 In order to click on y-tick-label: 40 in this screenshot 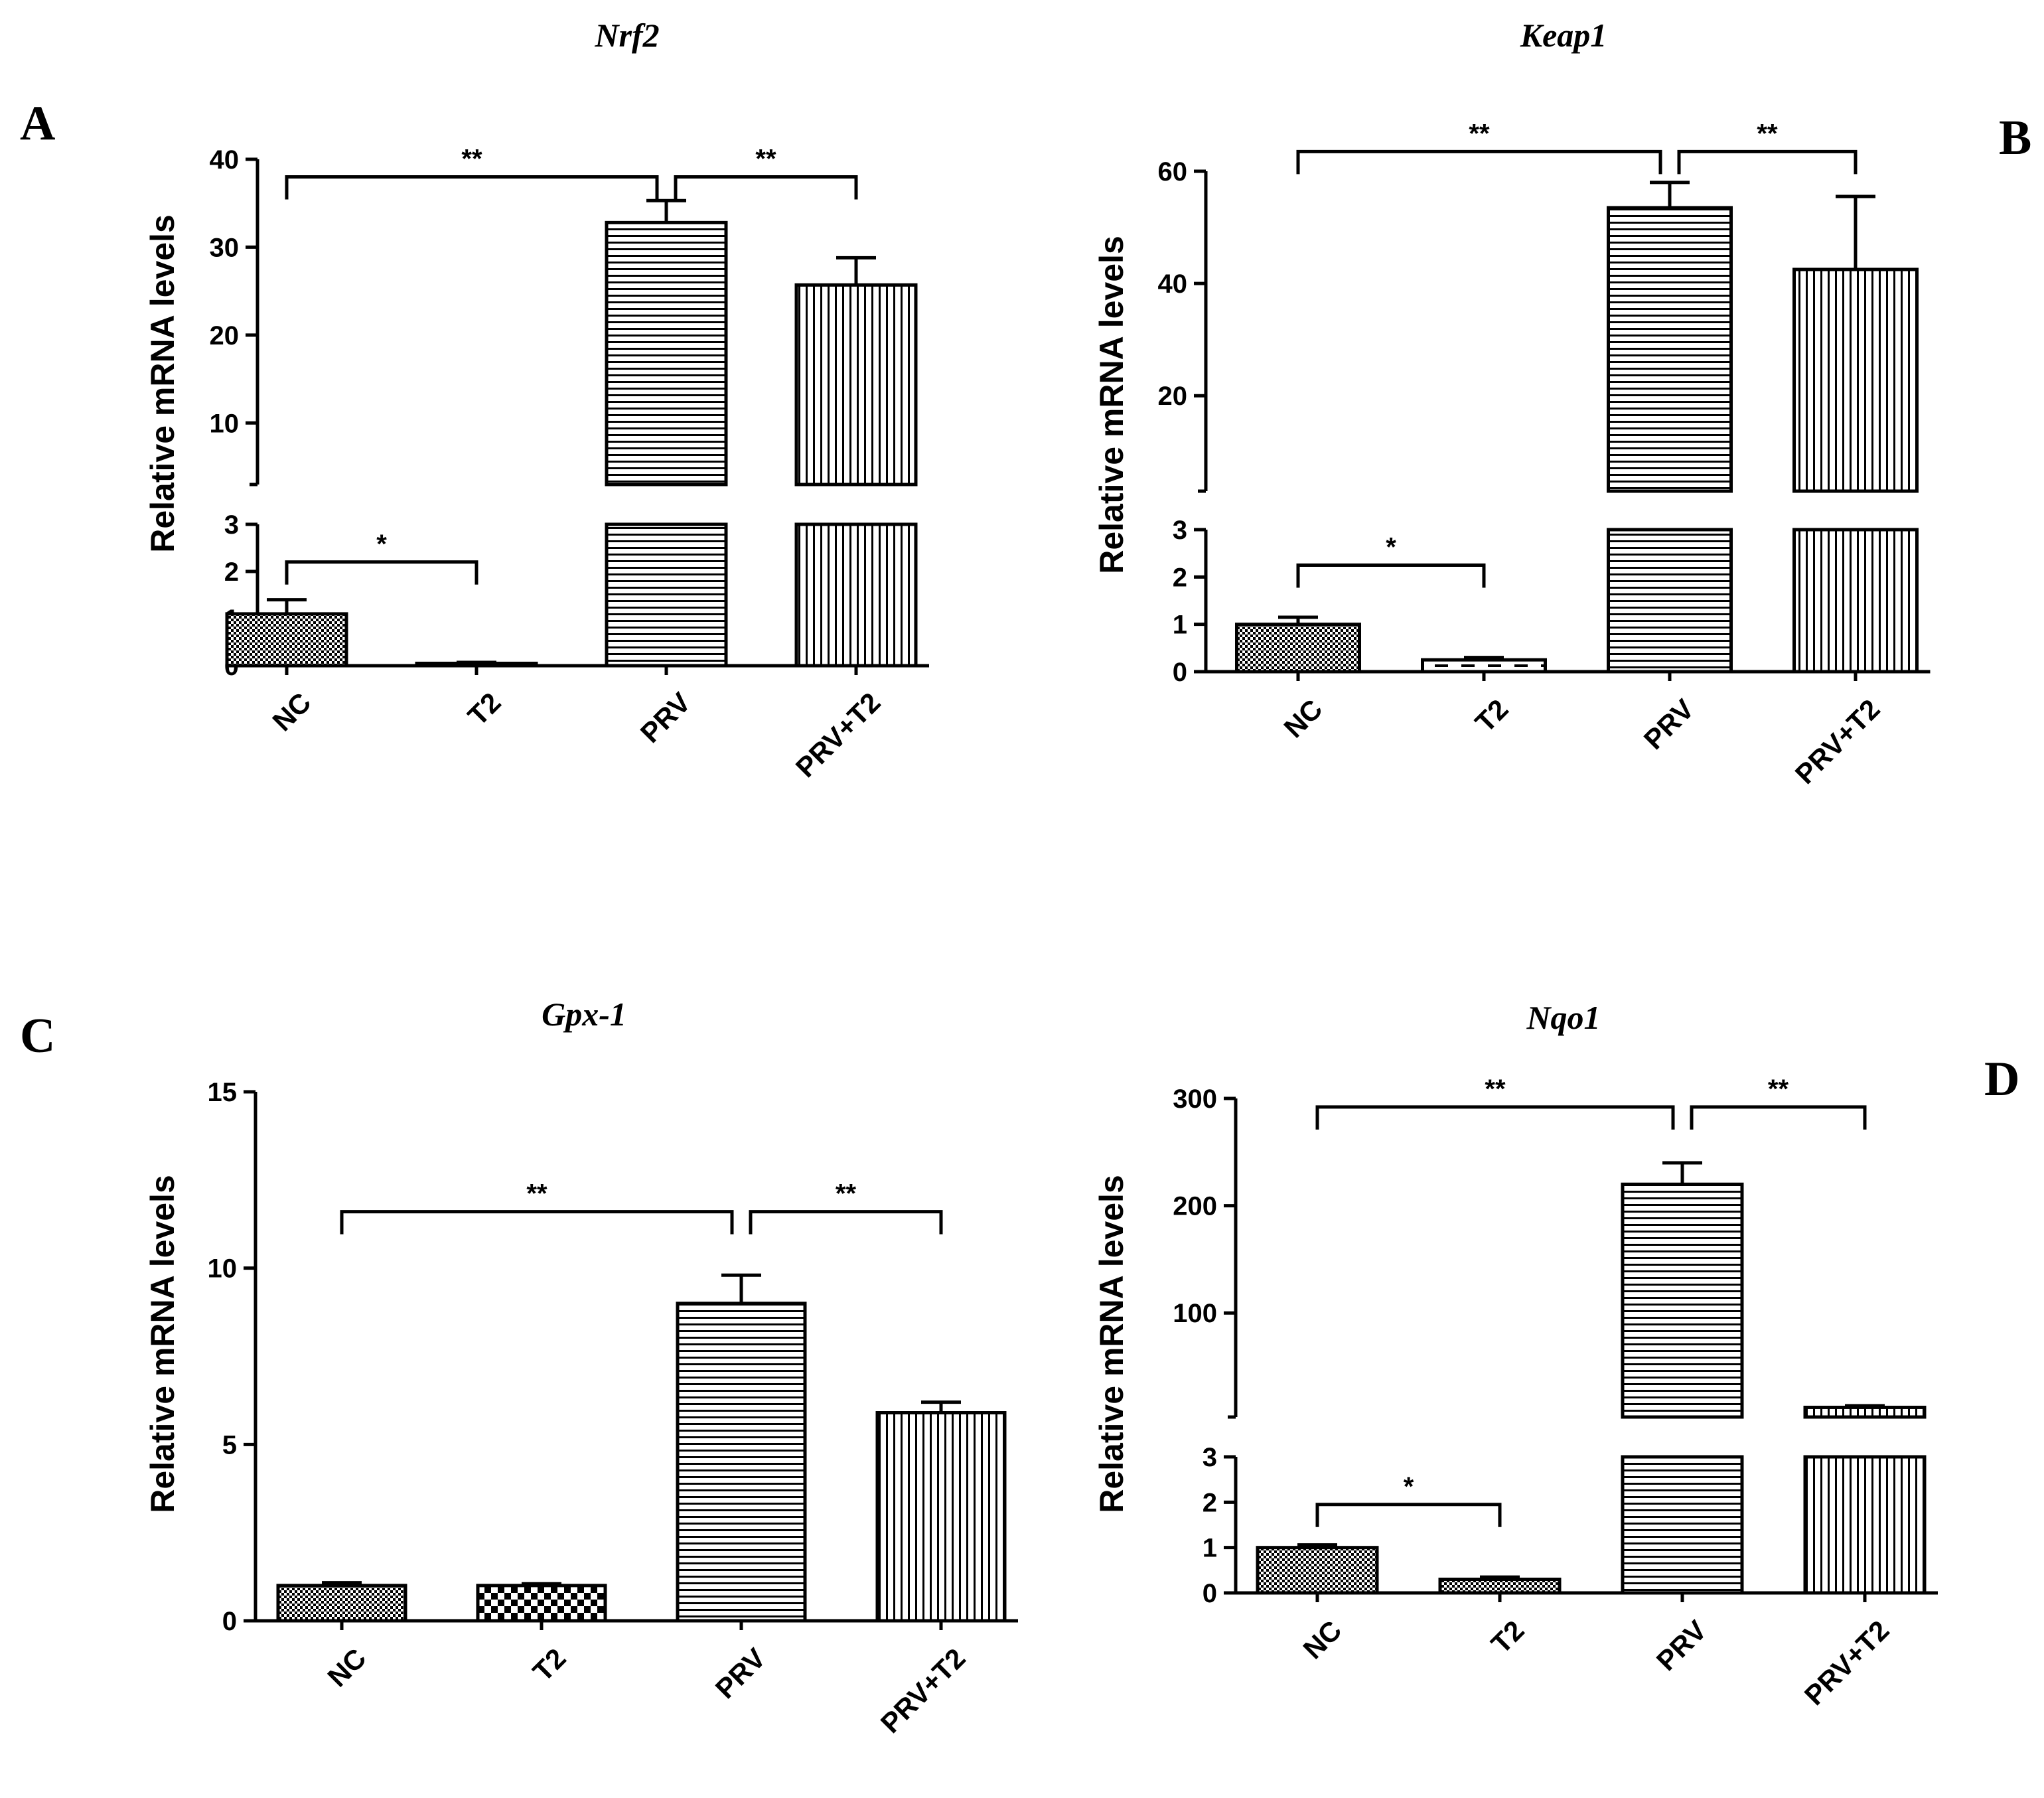, I will do `click(225, 160)`.